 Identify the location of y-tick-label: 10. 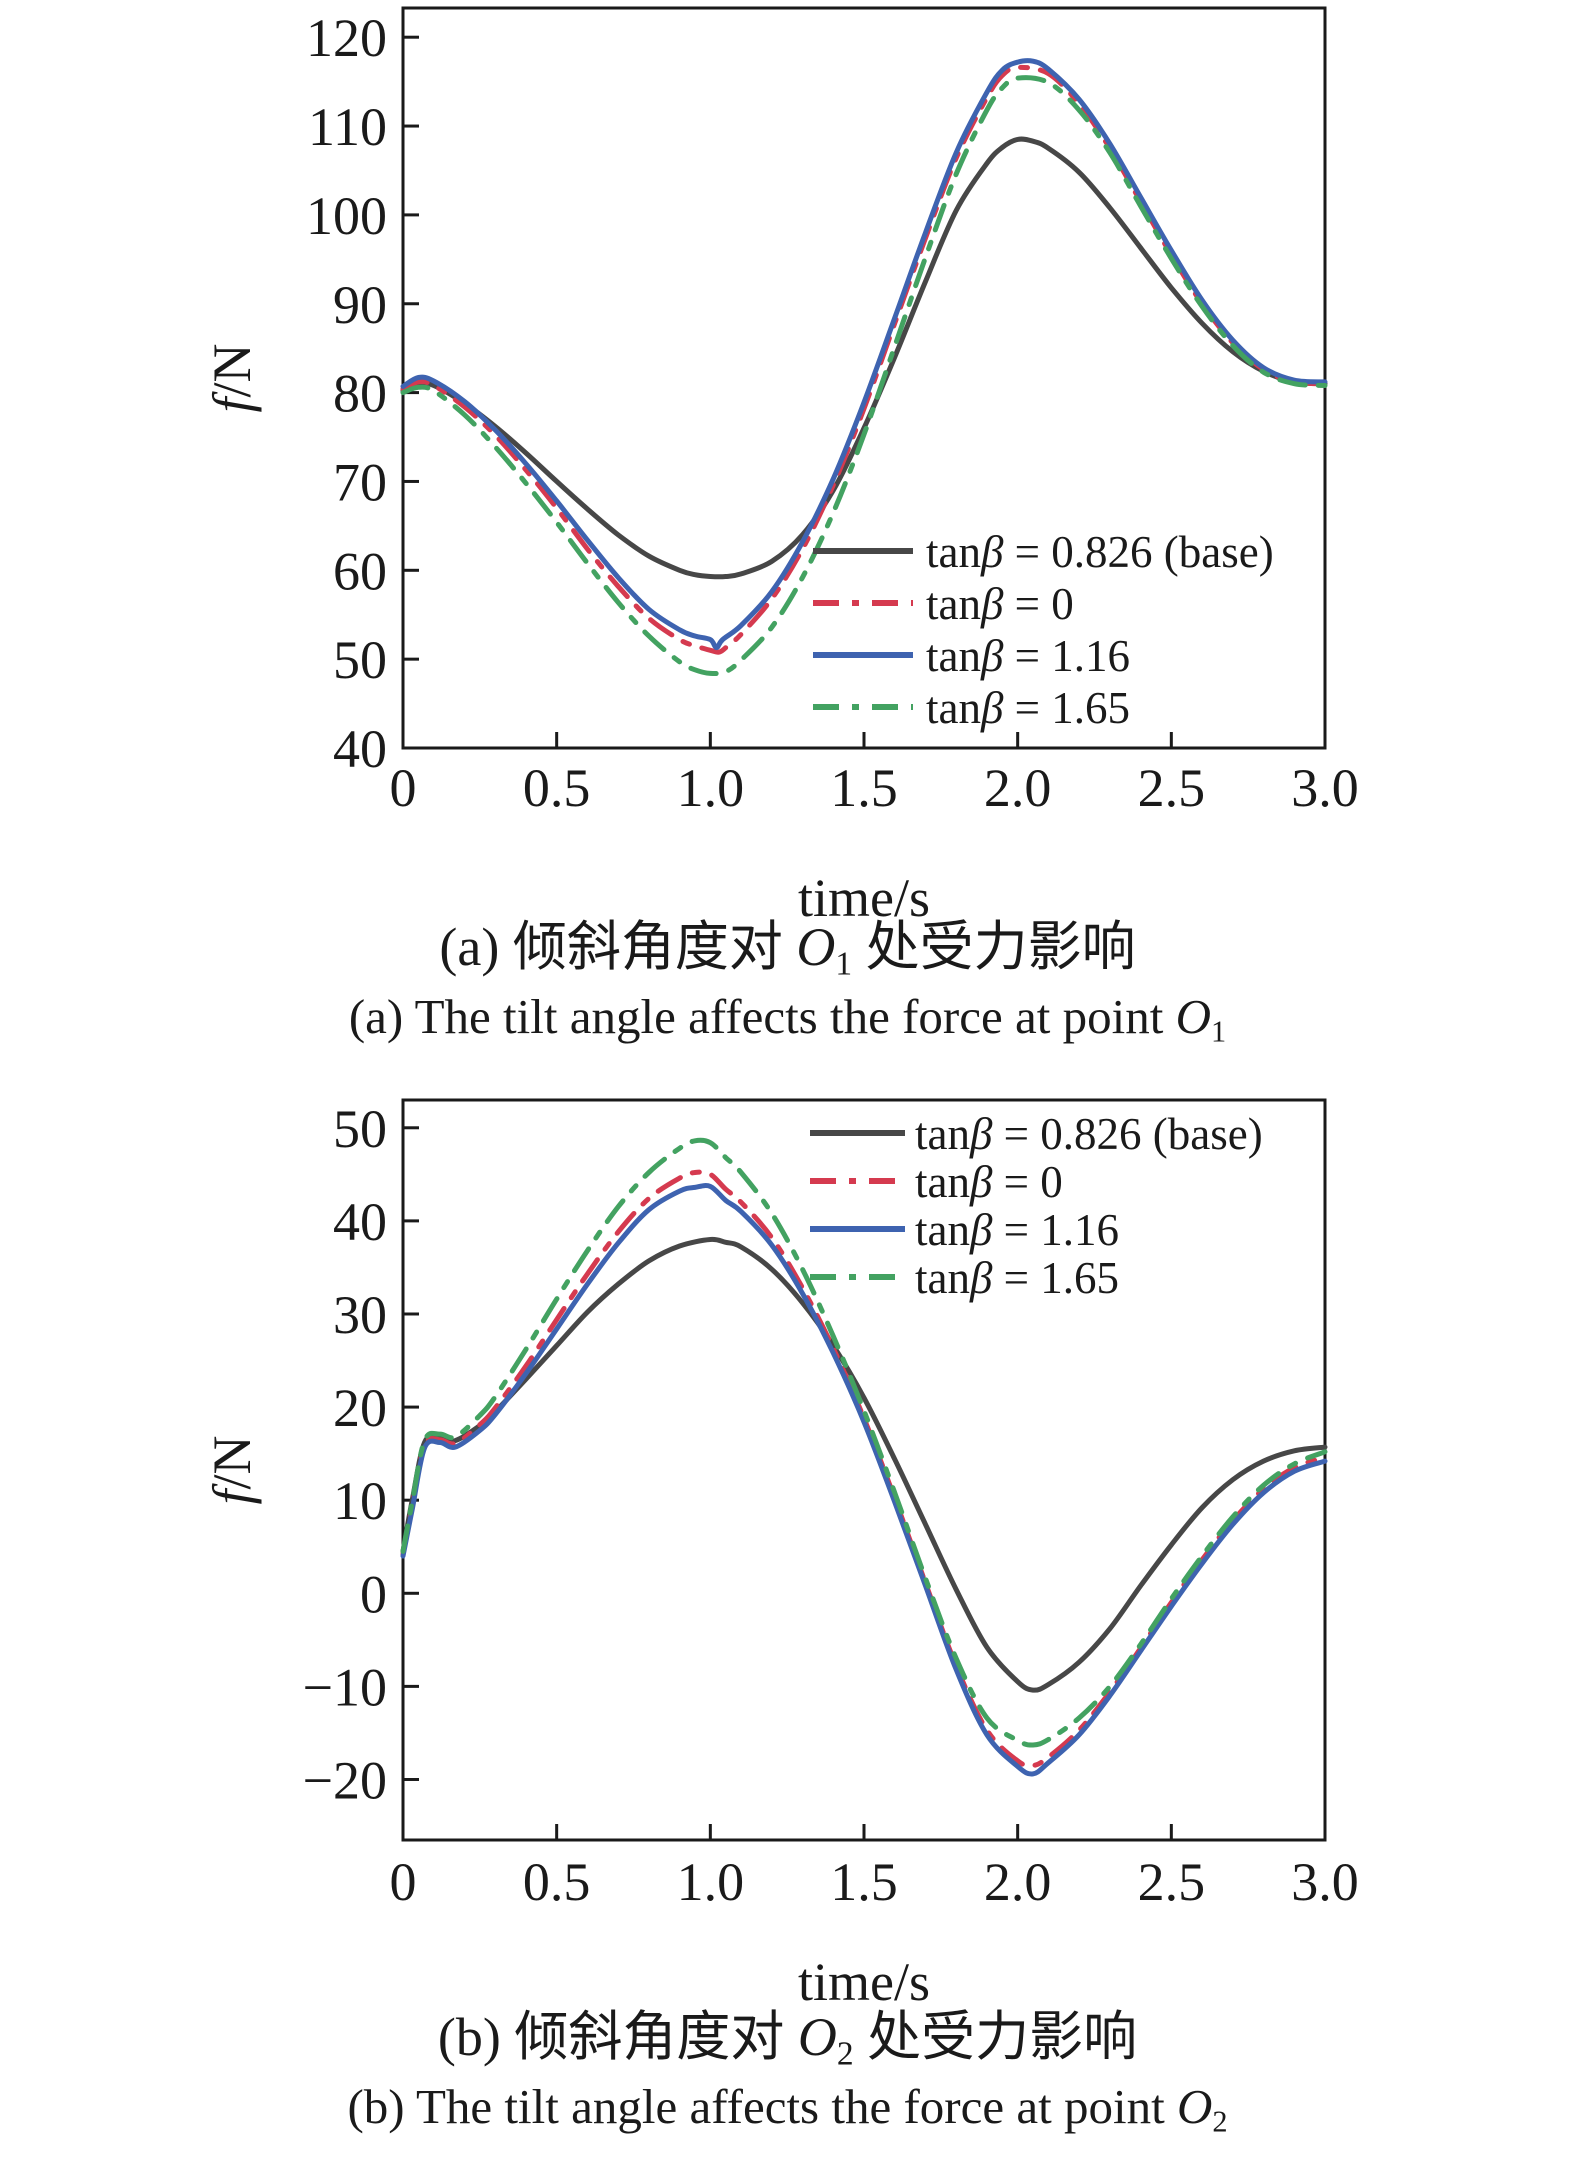
(360, 1501).